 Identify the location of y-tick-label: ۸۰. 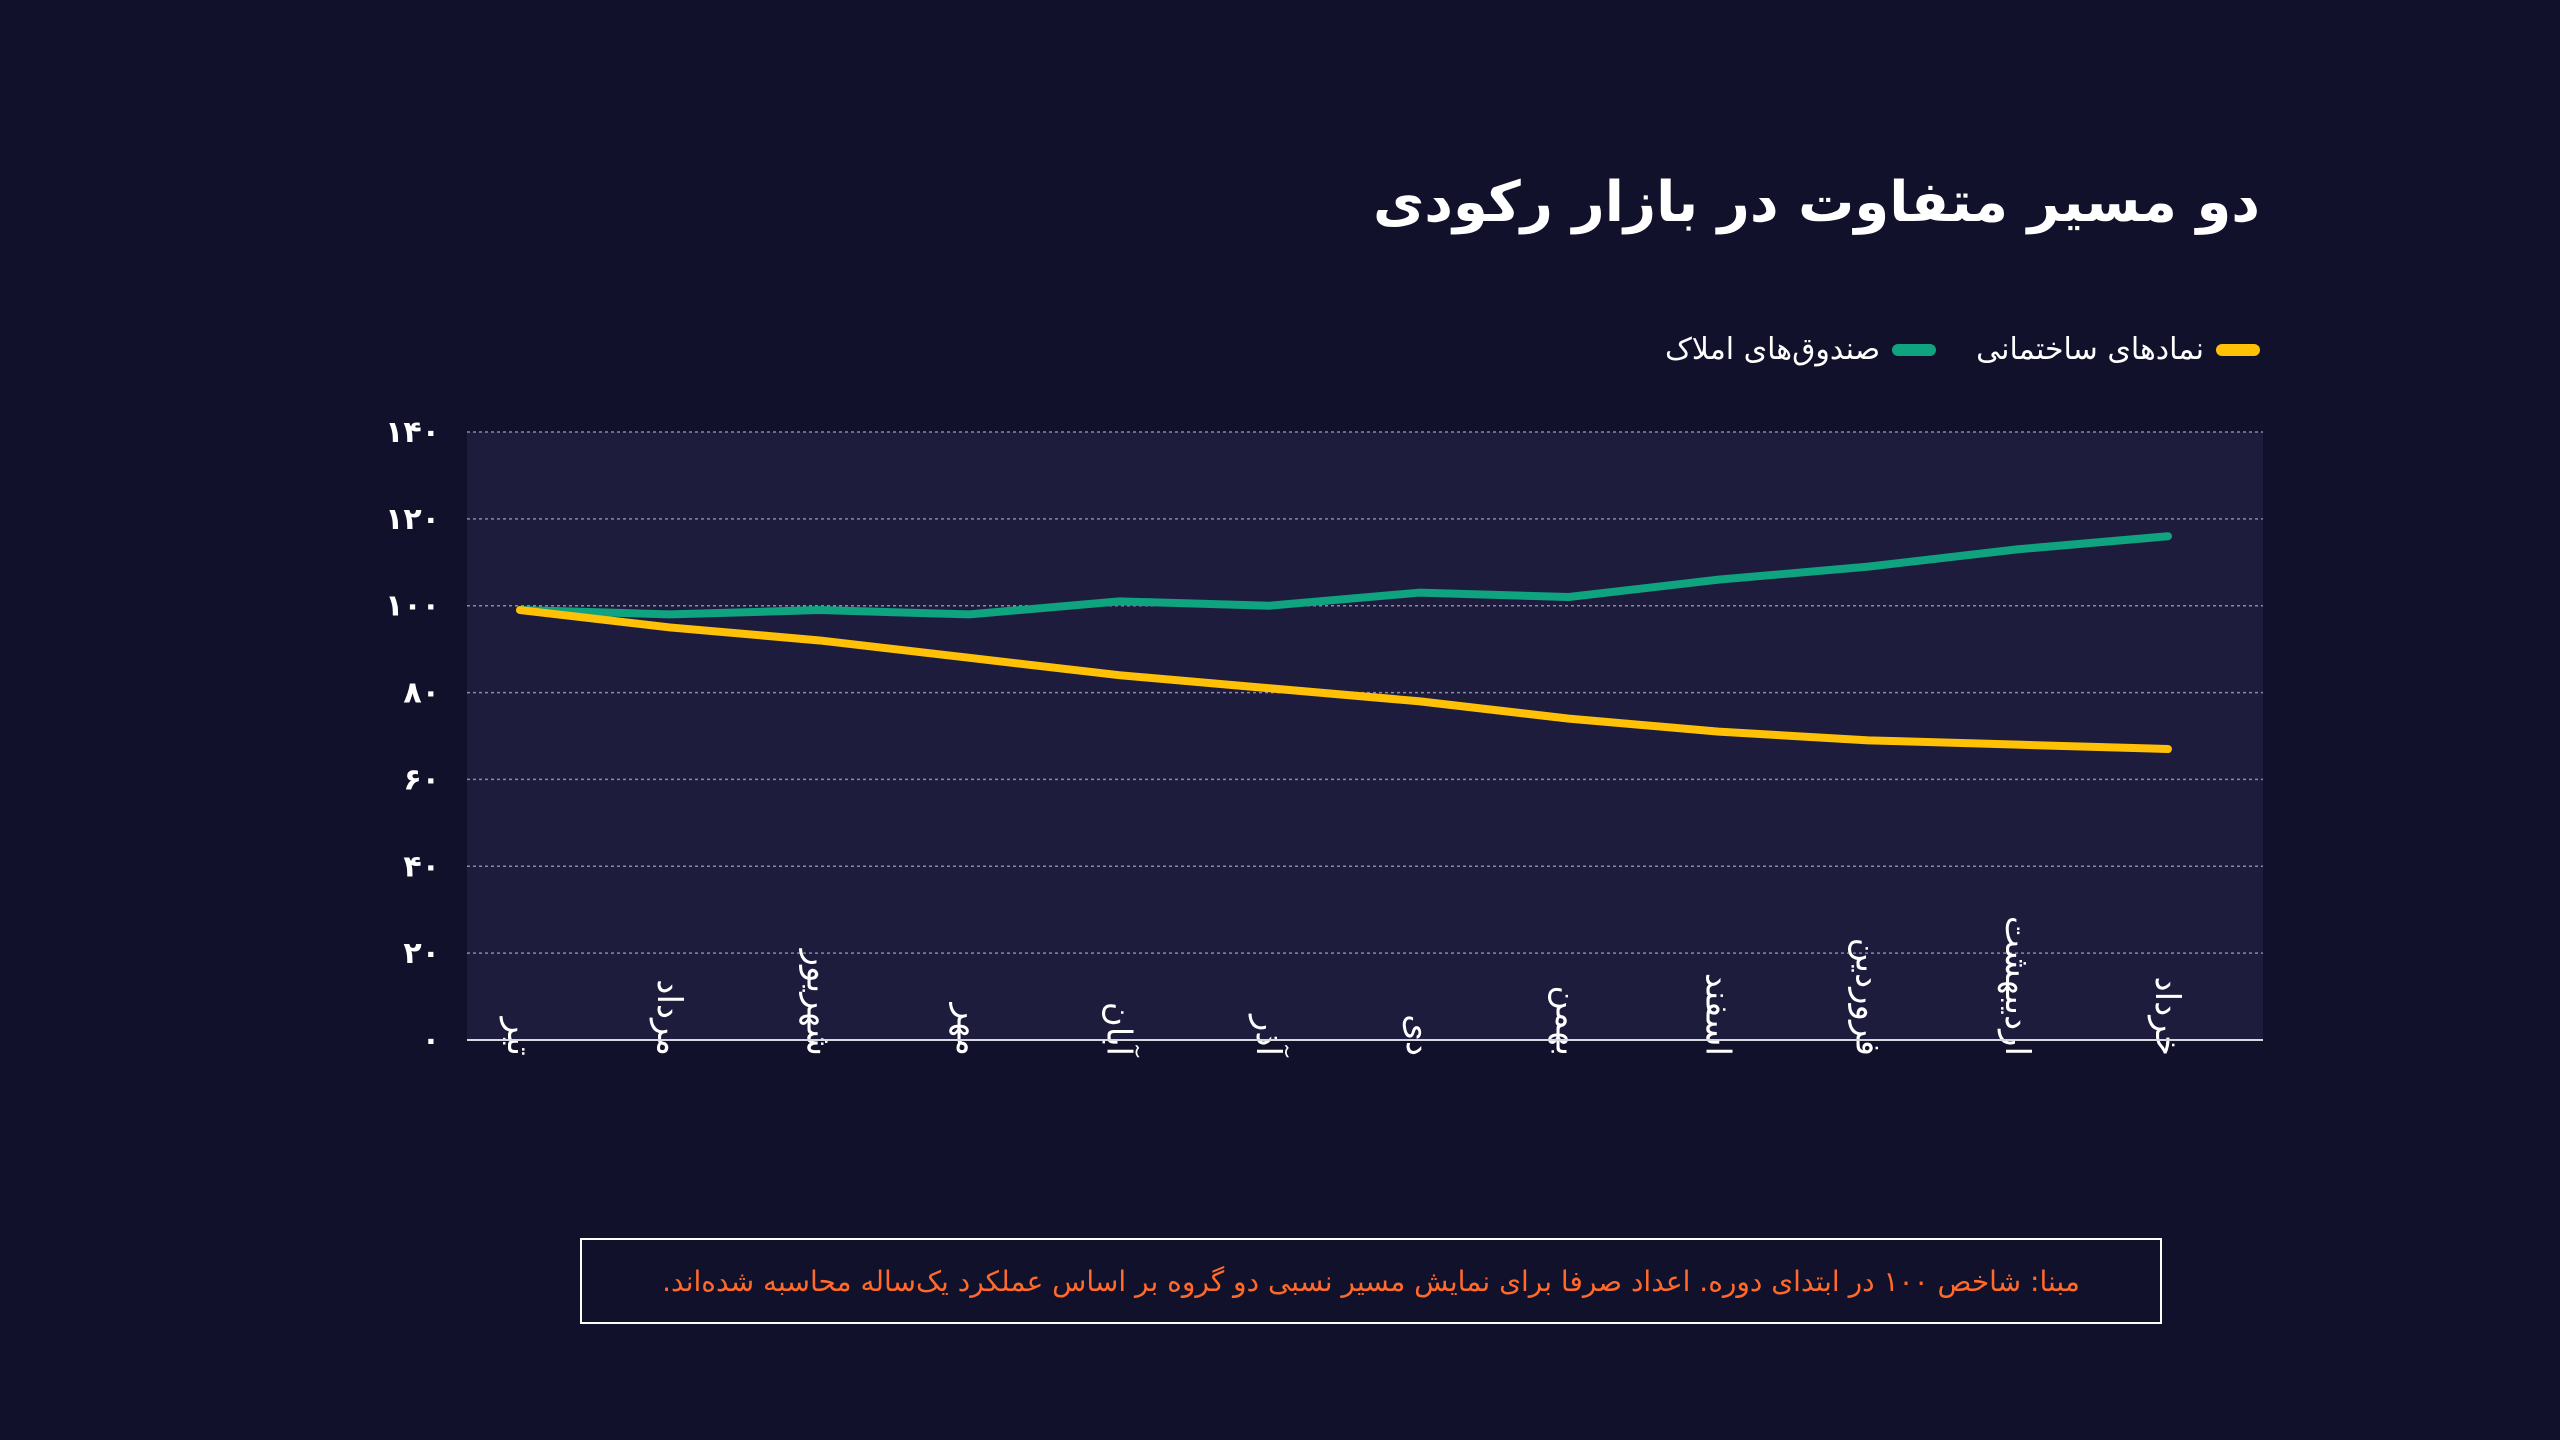
(421, 693).